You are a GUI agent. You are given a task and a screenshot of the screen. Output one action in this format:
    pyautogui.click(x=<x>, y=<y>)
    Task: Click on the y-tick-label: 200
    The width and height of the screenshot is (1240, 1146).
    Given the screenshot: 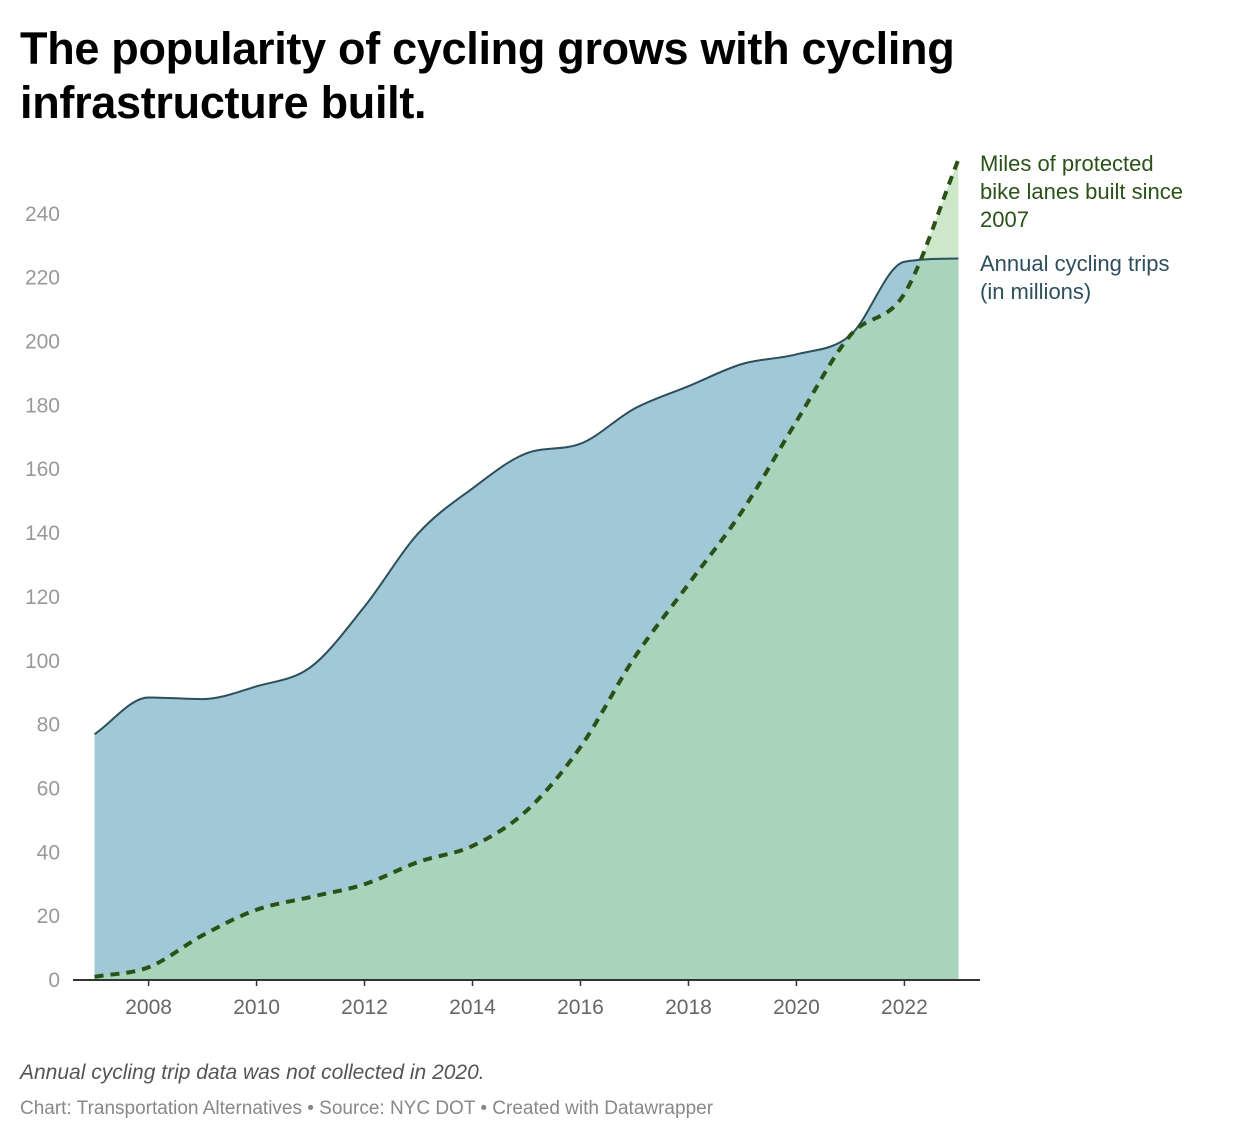 What is the action you would take?
    pyautogui.click(x=42, y=342)
    